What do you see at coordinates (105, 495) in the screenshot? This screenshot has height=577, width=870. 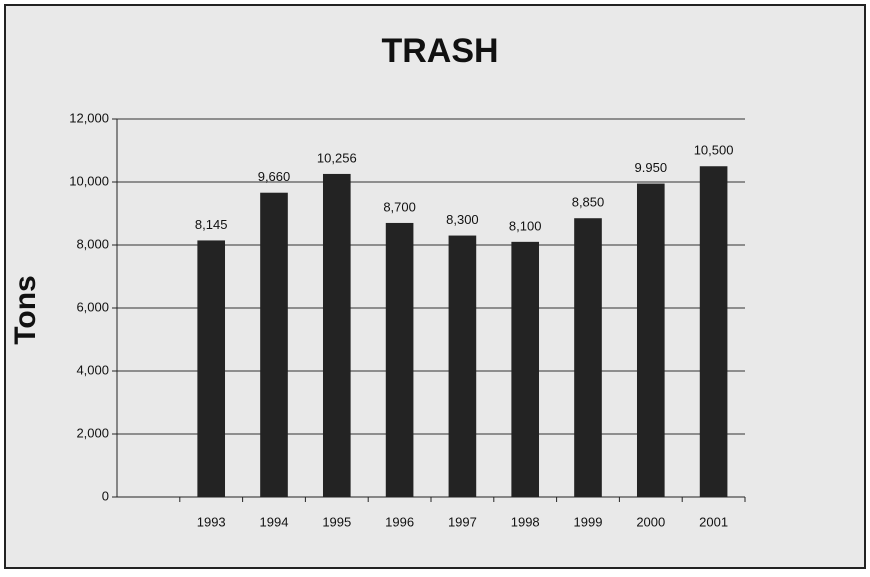 I see `y-tick-label: 0` at bounding box center [105, 495].